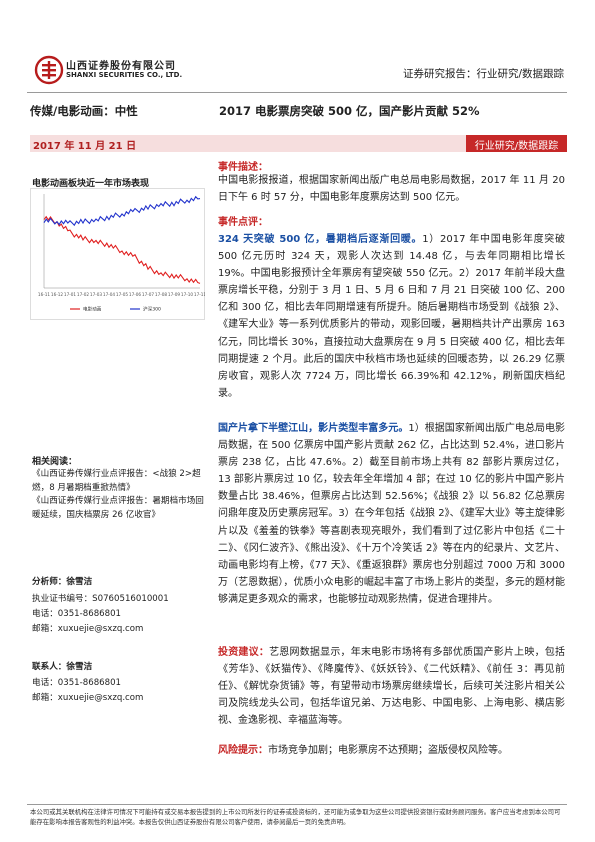 The image size is (595, 842). What do you see at coordinates (57, 294) in the screenshot?
I see `x-tick-label: 16-12` at bounding box center [57, 294].